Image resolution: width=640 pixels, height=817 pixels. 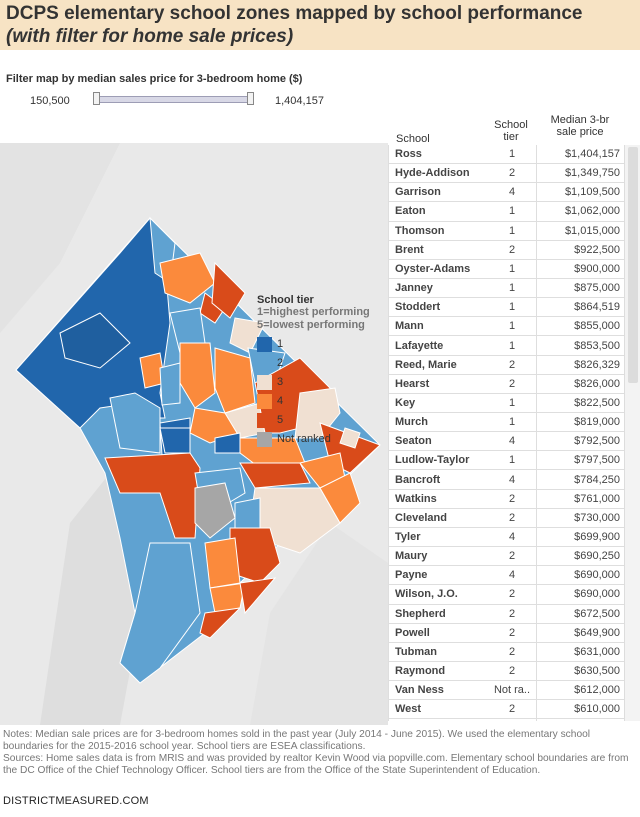 What do you see at coordinates (409, 249) in the screenshot?
I see `school-name-cell: Brent` at bounding box center [409, 249].